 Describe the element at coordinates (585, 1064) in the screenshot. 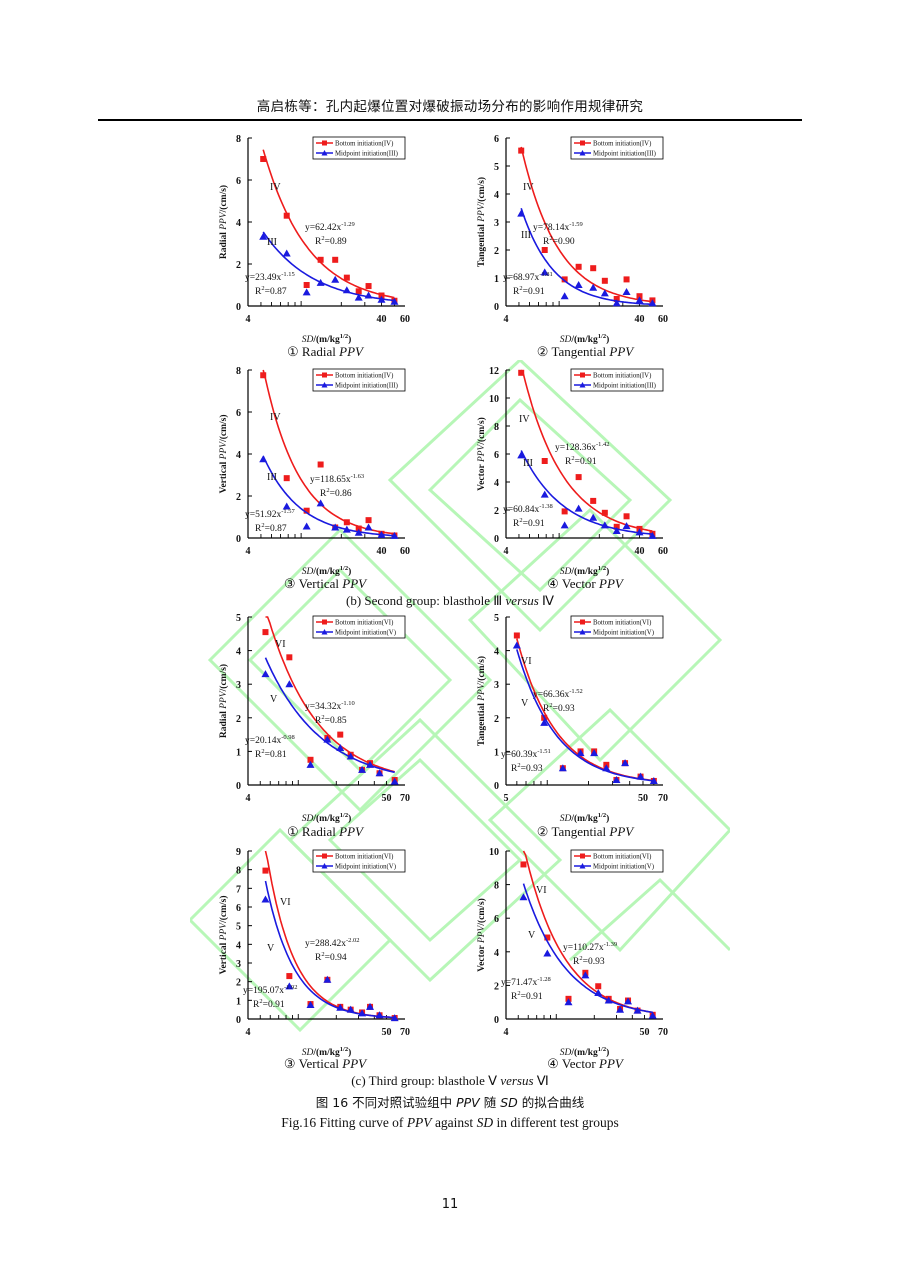

I see `panel-caption: ④ Vector PPV` at that location.